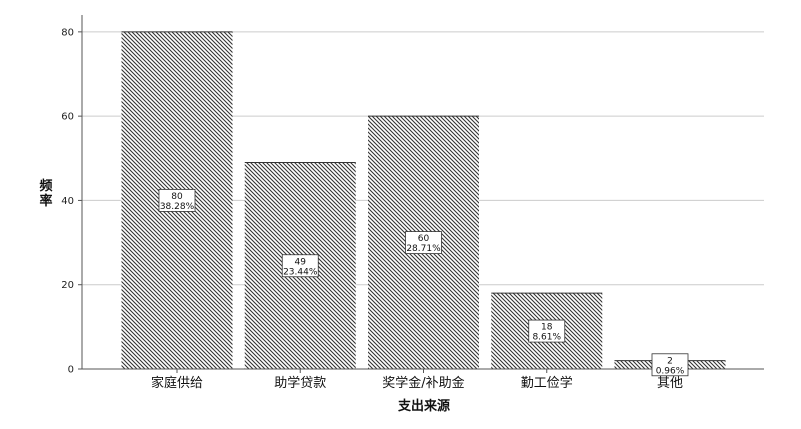 This screenshot has width=801, height=429. What do you see at coordinates (423, 383) in the screenshot?
I see `category-label: 奖学金/补助金` at bounding box center [423, 383].